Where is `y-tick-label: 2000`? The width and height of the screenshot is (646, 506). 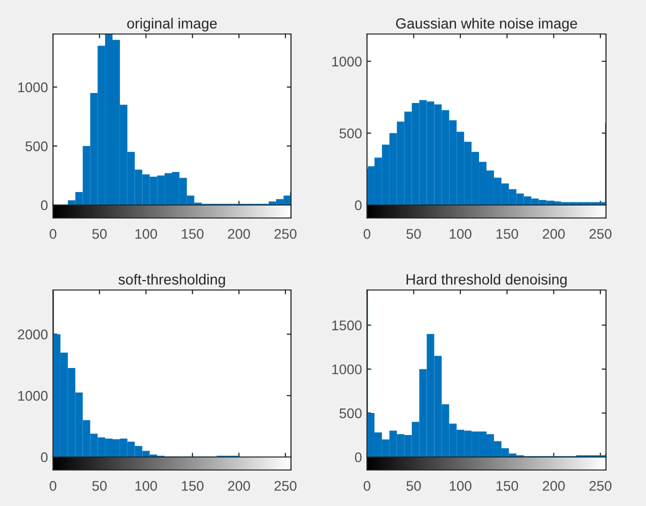
y-tick-label: 2000 is located at coordinates (33, 335).